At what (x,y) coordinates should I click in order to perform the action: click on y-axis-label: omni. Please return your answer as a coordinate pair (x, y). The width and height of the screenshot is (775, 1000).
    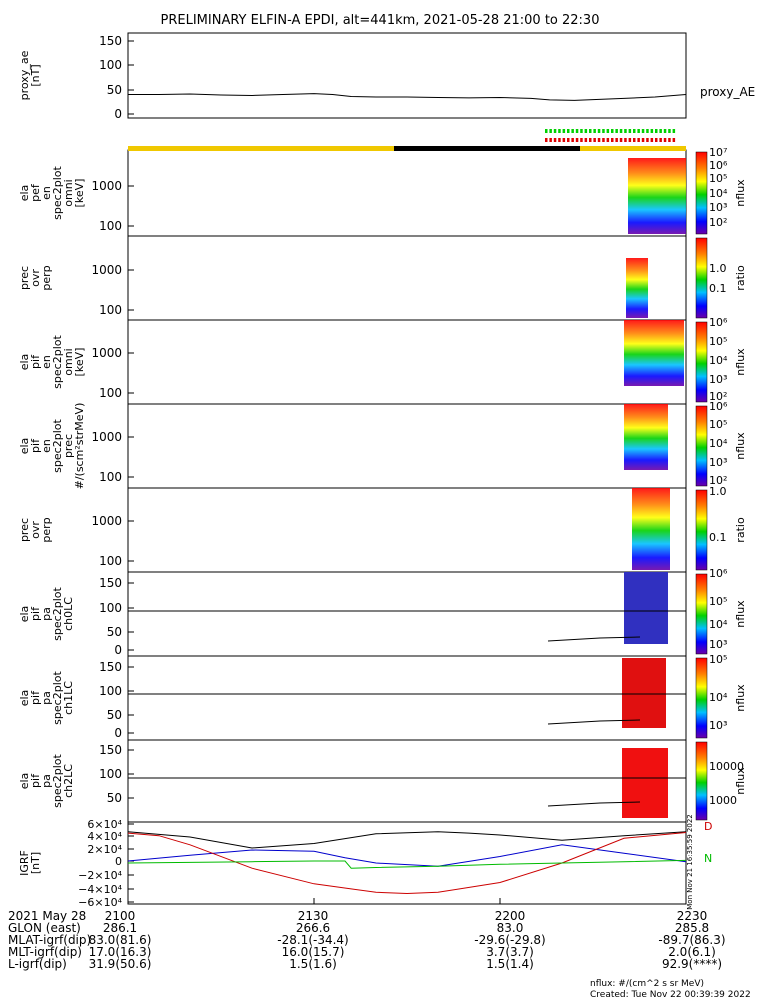
    Looking at the image, I should click on (68, 361).